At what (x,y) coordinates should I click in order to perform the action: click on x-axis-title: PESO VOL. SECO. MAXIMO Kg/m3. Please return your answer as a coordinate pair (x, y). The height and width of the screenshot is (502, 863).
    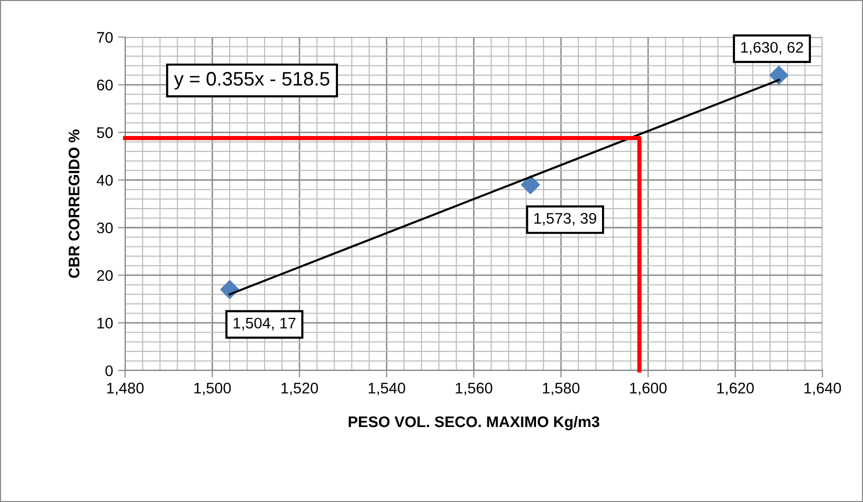
    Looking at the image, I should click on (474, 423).